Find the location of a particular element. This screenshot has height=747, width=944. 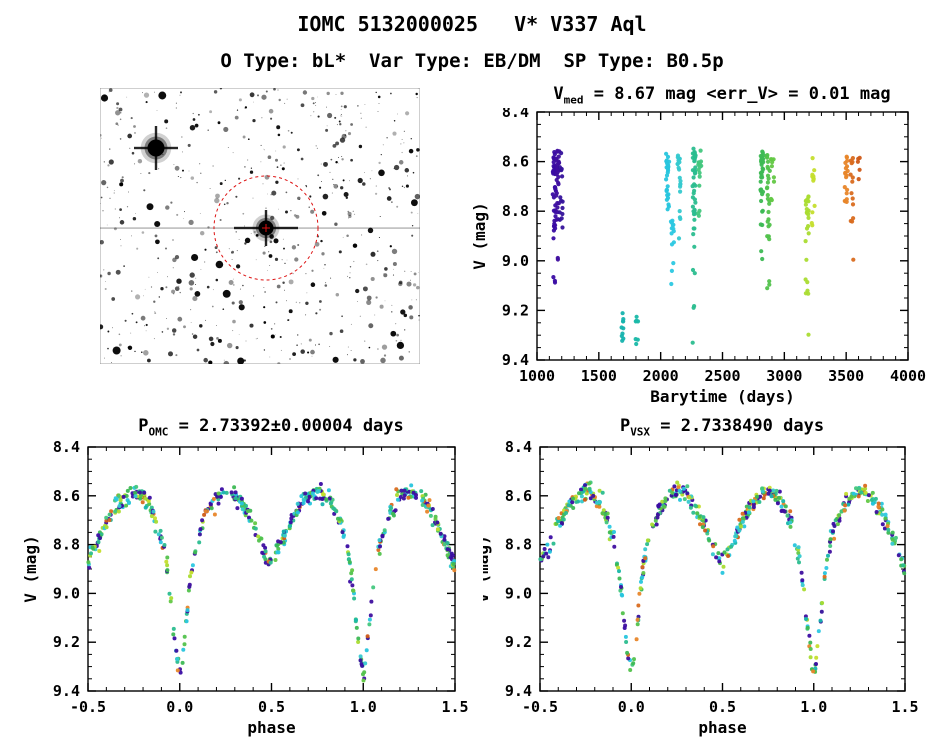

folded-omc-title-rest: = 2.73392±0.00004 days is located at coordinates (286, 426).